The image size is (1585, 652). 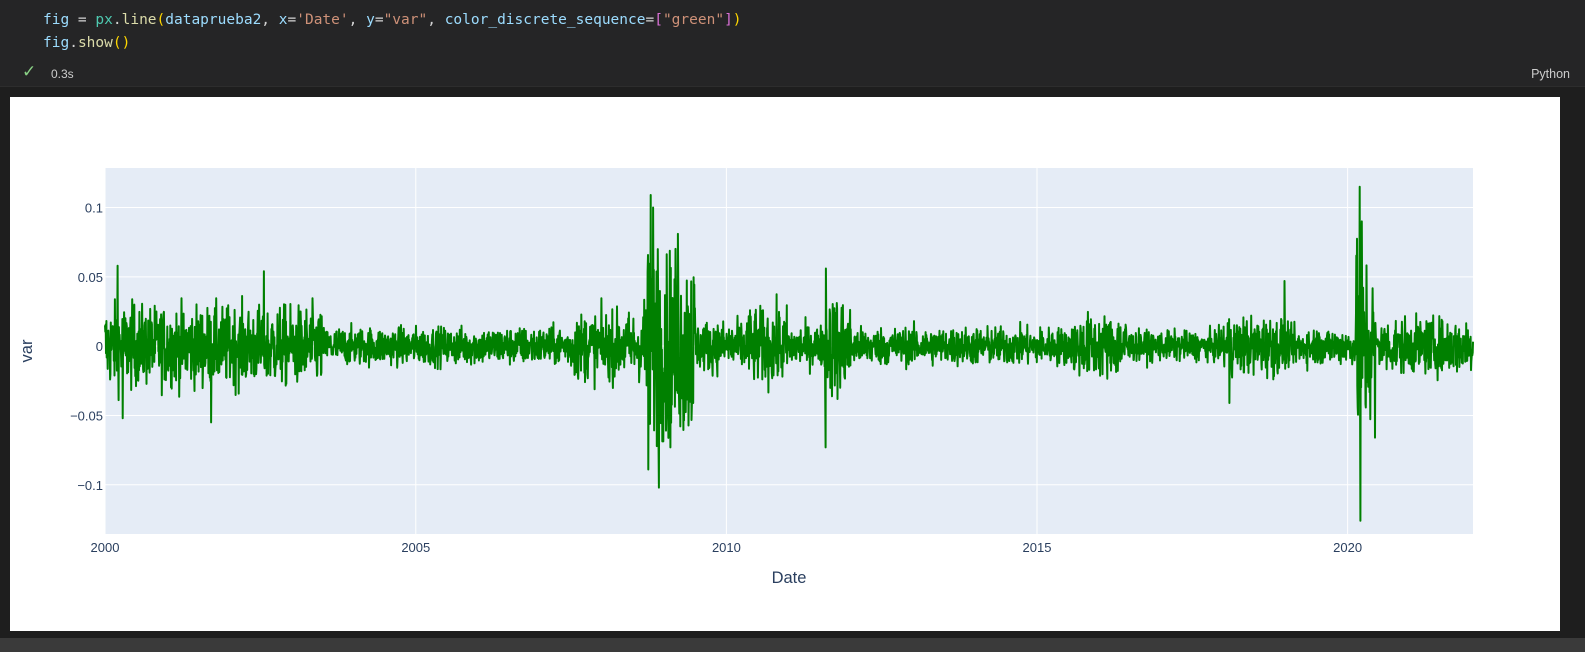 I want to click on y-tick-label: −0.05, so click(x=86, y=415).